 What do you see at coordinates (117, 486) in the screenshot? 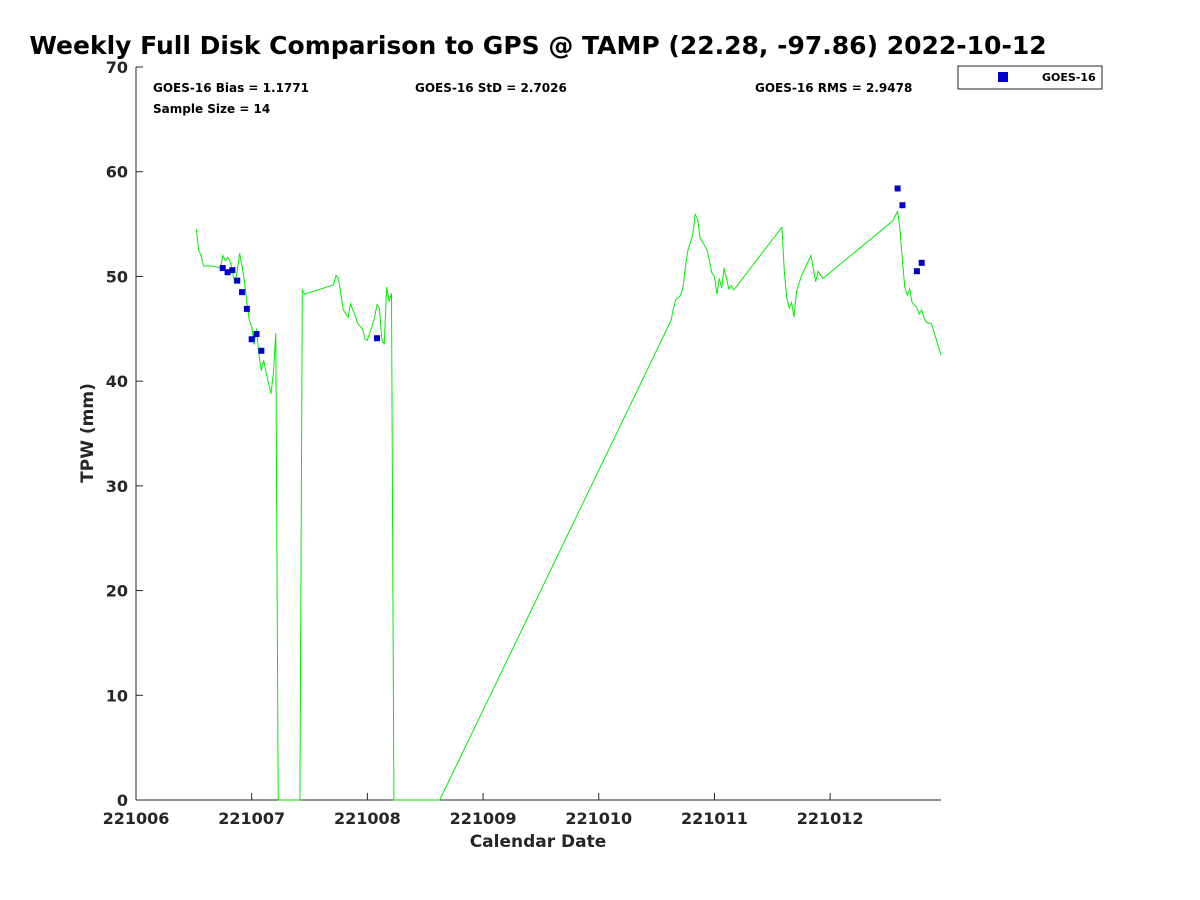
I see `y-tick-label: 30` at bounding box center [117, 486].